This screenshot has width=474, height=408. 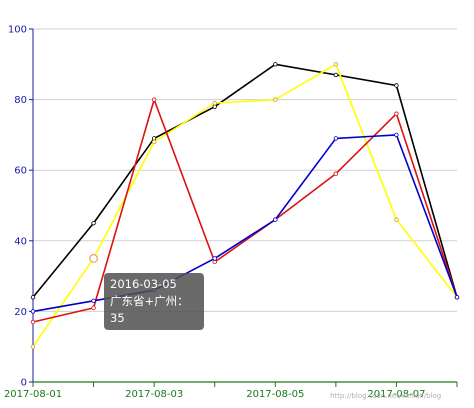 What do you see at coordinates (143, 284) in the screenshot?
I see `tooltip-title: 2016-03-05` at bounding box center [143, 284].